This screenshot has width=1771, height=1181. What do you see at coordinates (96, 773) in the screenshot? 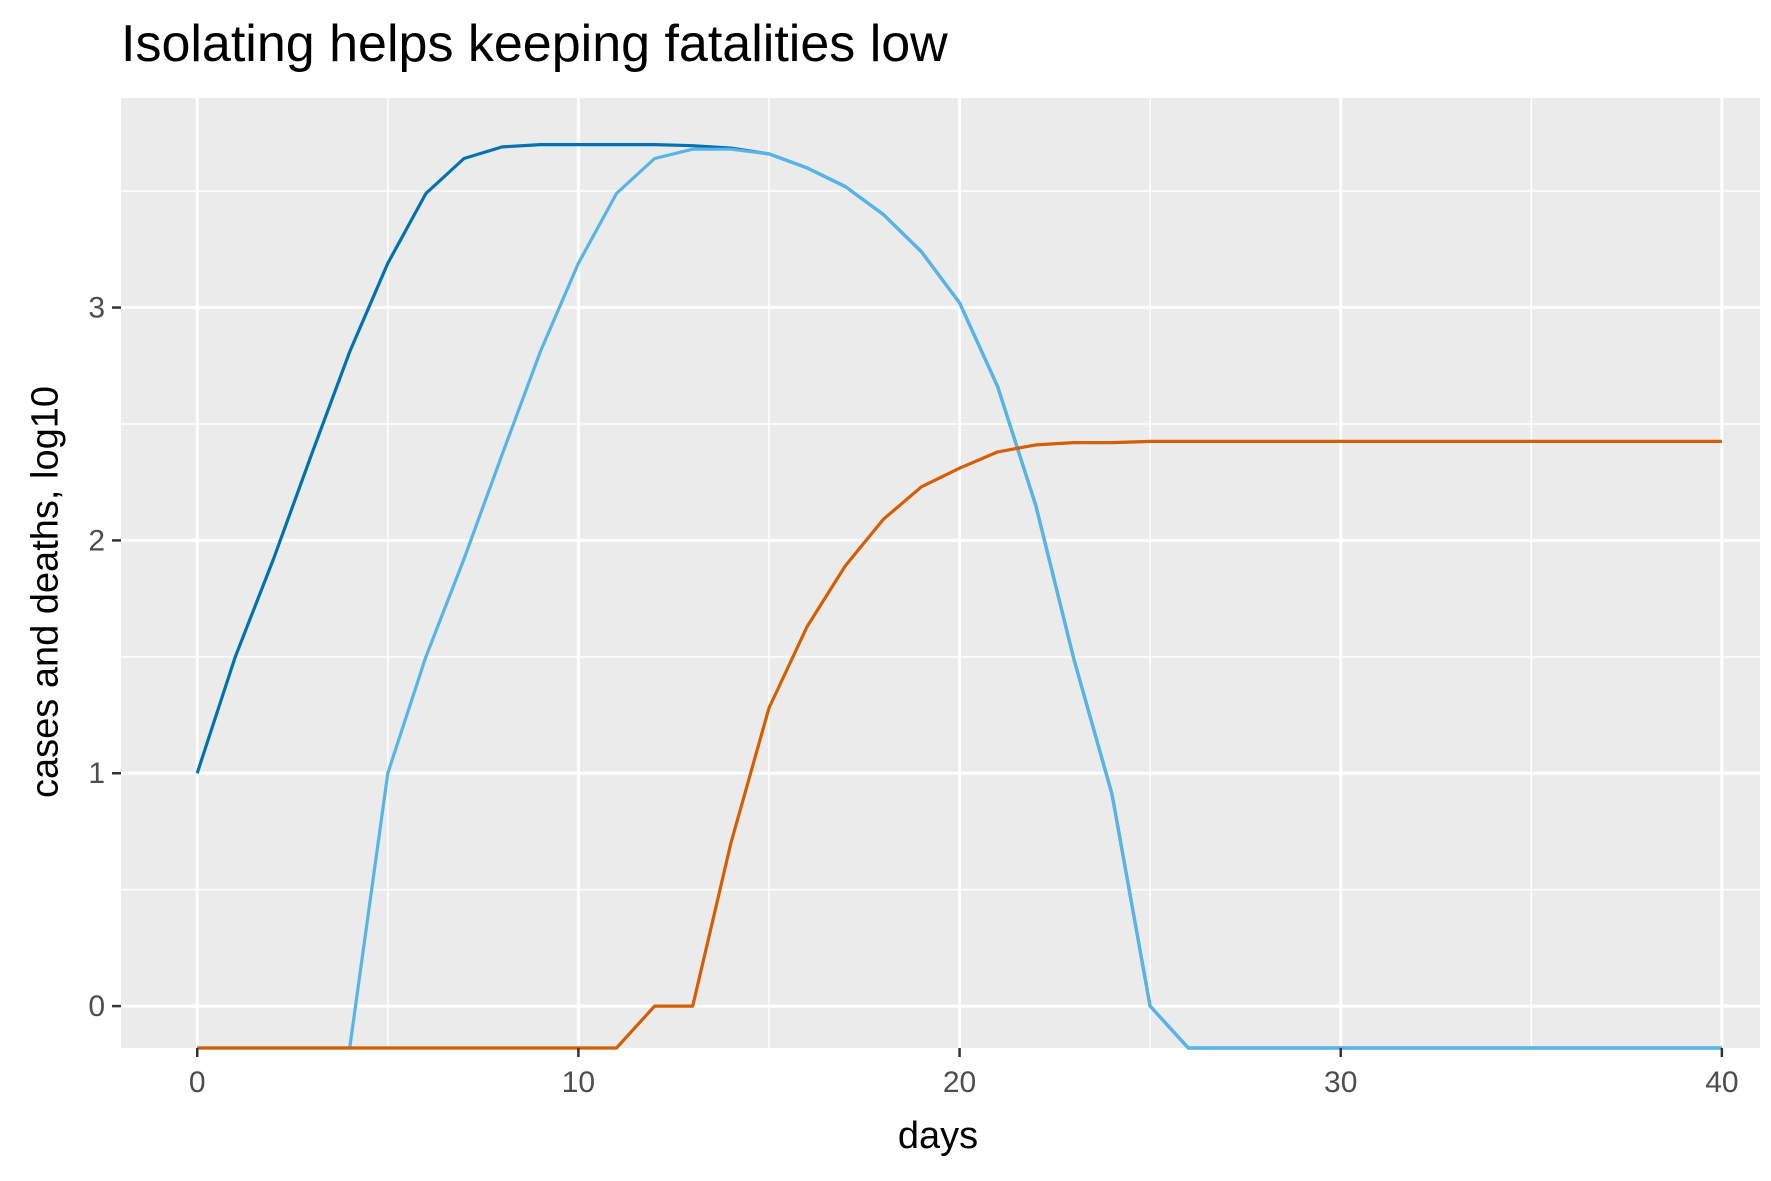
I see `y-tick-label: 1` at bounding box center [96, 773].